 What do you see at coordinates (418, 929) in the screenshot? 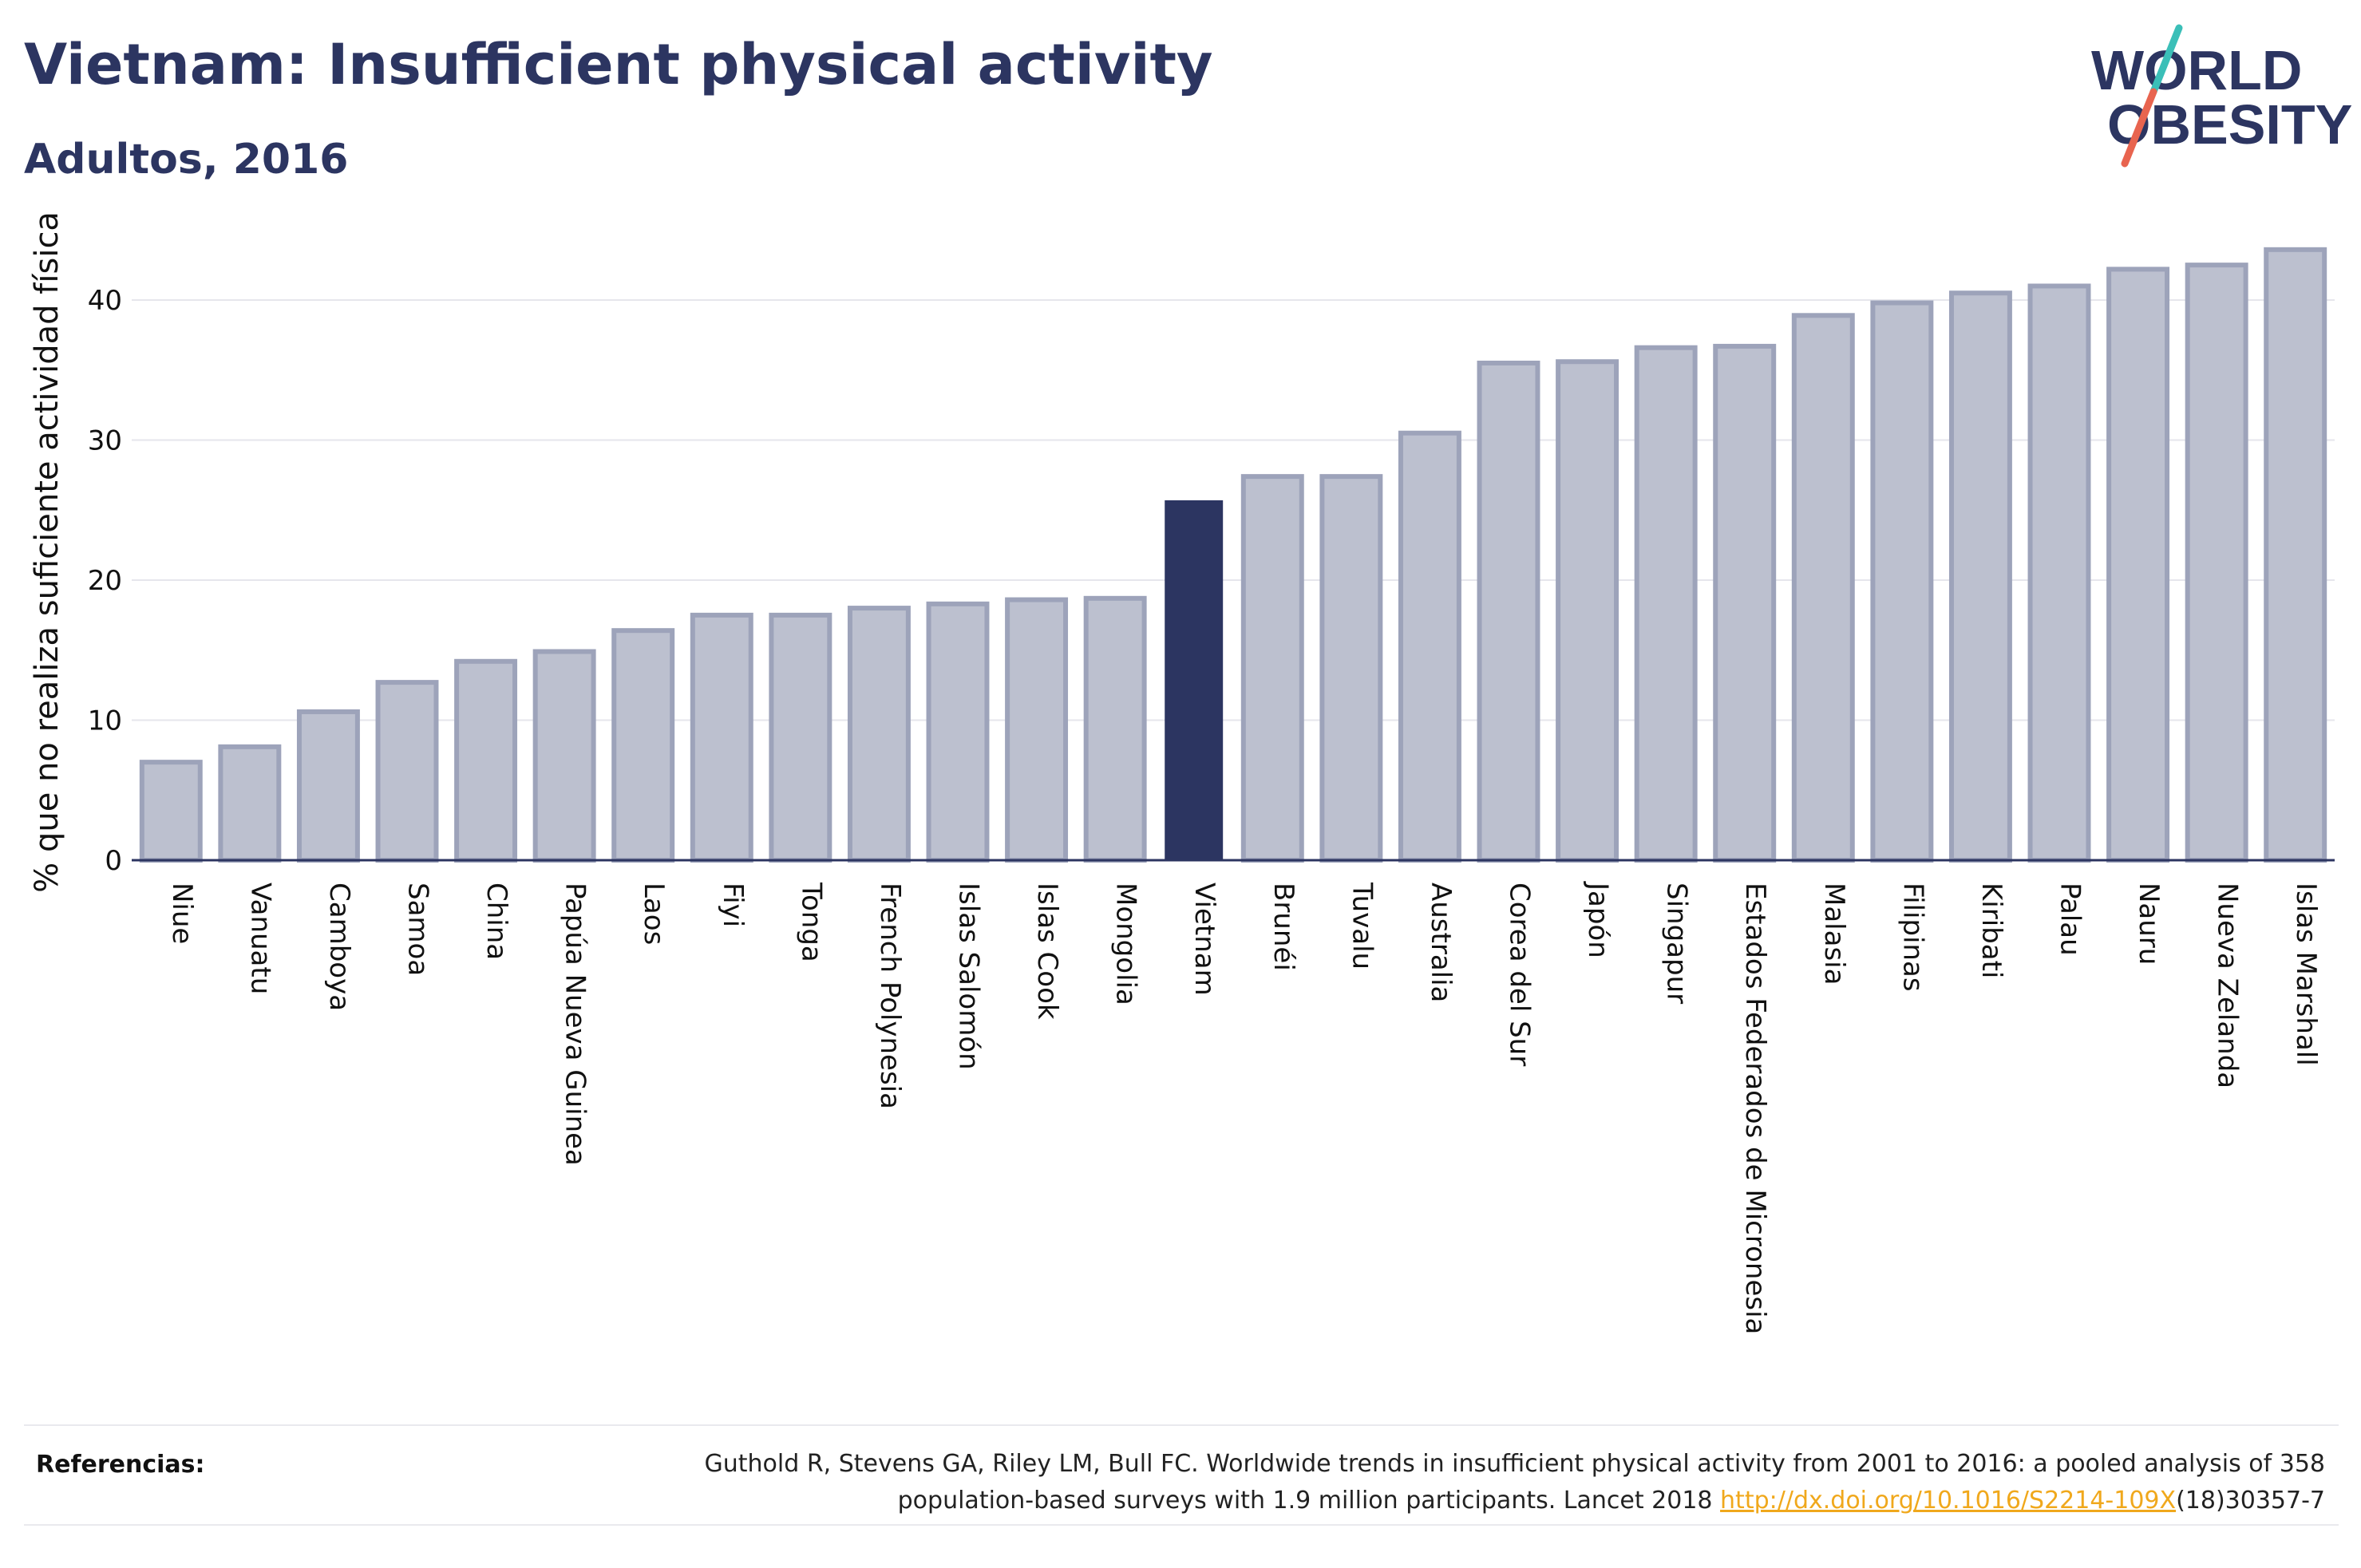
I see `x-tick-label: Samoa` at bounding box center [418, 929].